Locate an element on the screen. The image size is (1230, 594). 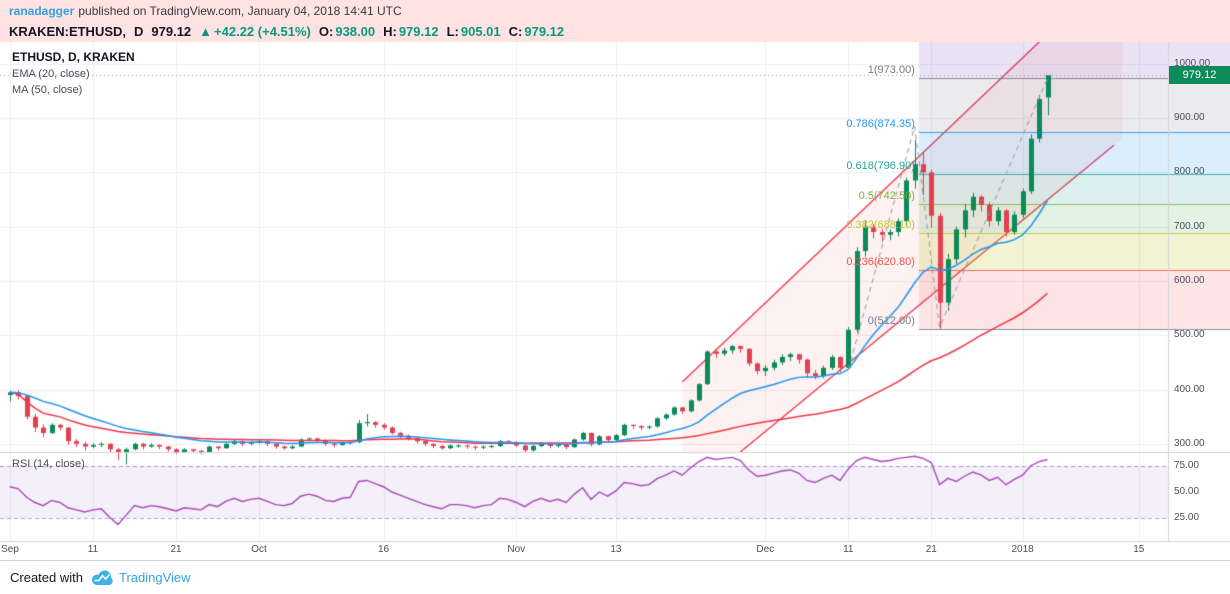
low-value: 905.01 is located at coordinates (480, 31).